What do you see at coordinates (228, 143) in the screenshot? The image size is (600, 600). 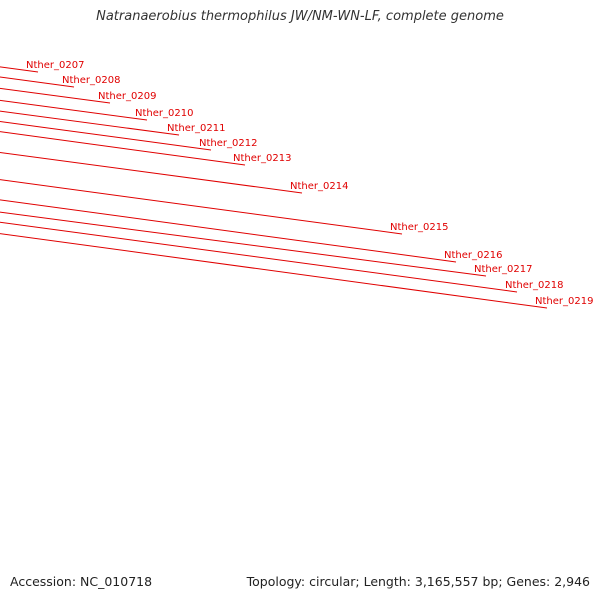 I see `gene-label: Nther_0212` at bounding box center [228, 143].